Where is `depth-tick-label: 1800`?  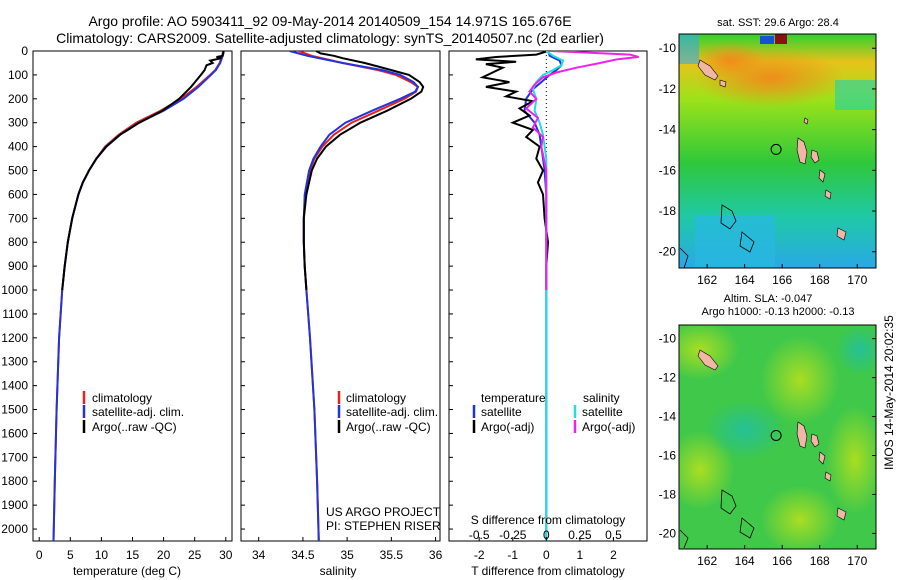 depth-tick-label: 1800 is located at coordinates (14, 481).